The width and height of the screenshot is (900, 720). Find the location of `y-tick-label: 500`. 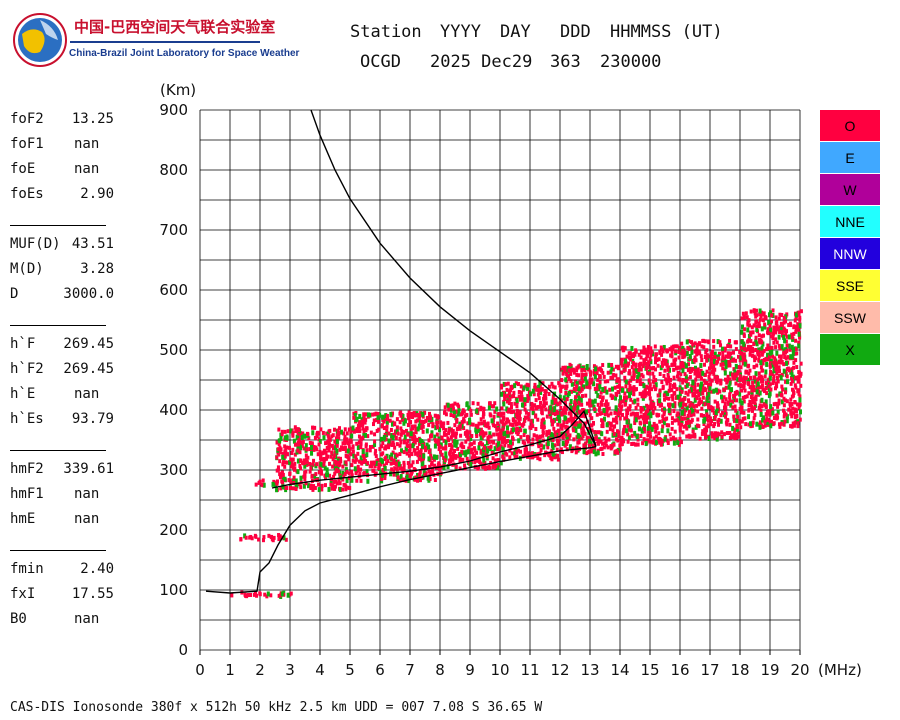

y-tick-label: 500 is located at coordinates (173, 350).